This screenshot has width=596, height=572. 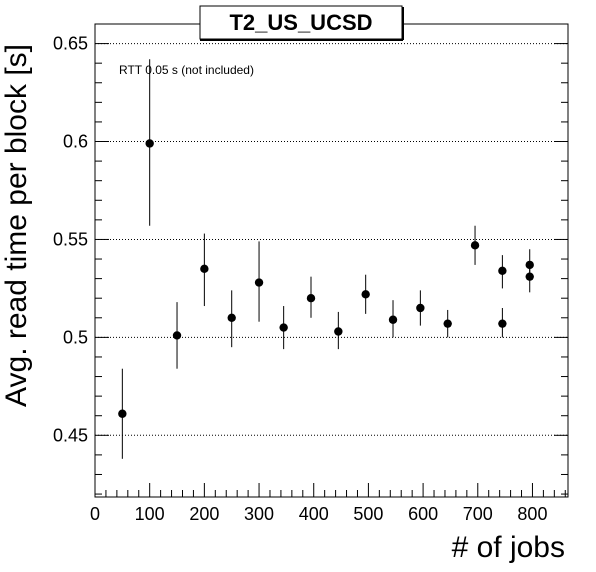 What do you see at coordinates (16, 225) in the screenshot?
I see `y-axis-title: Avg. read time per block [s]` at bounding box center [16, 225].